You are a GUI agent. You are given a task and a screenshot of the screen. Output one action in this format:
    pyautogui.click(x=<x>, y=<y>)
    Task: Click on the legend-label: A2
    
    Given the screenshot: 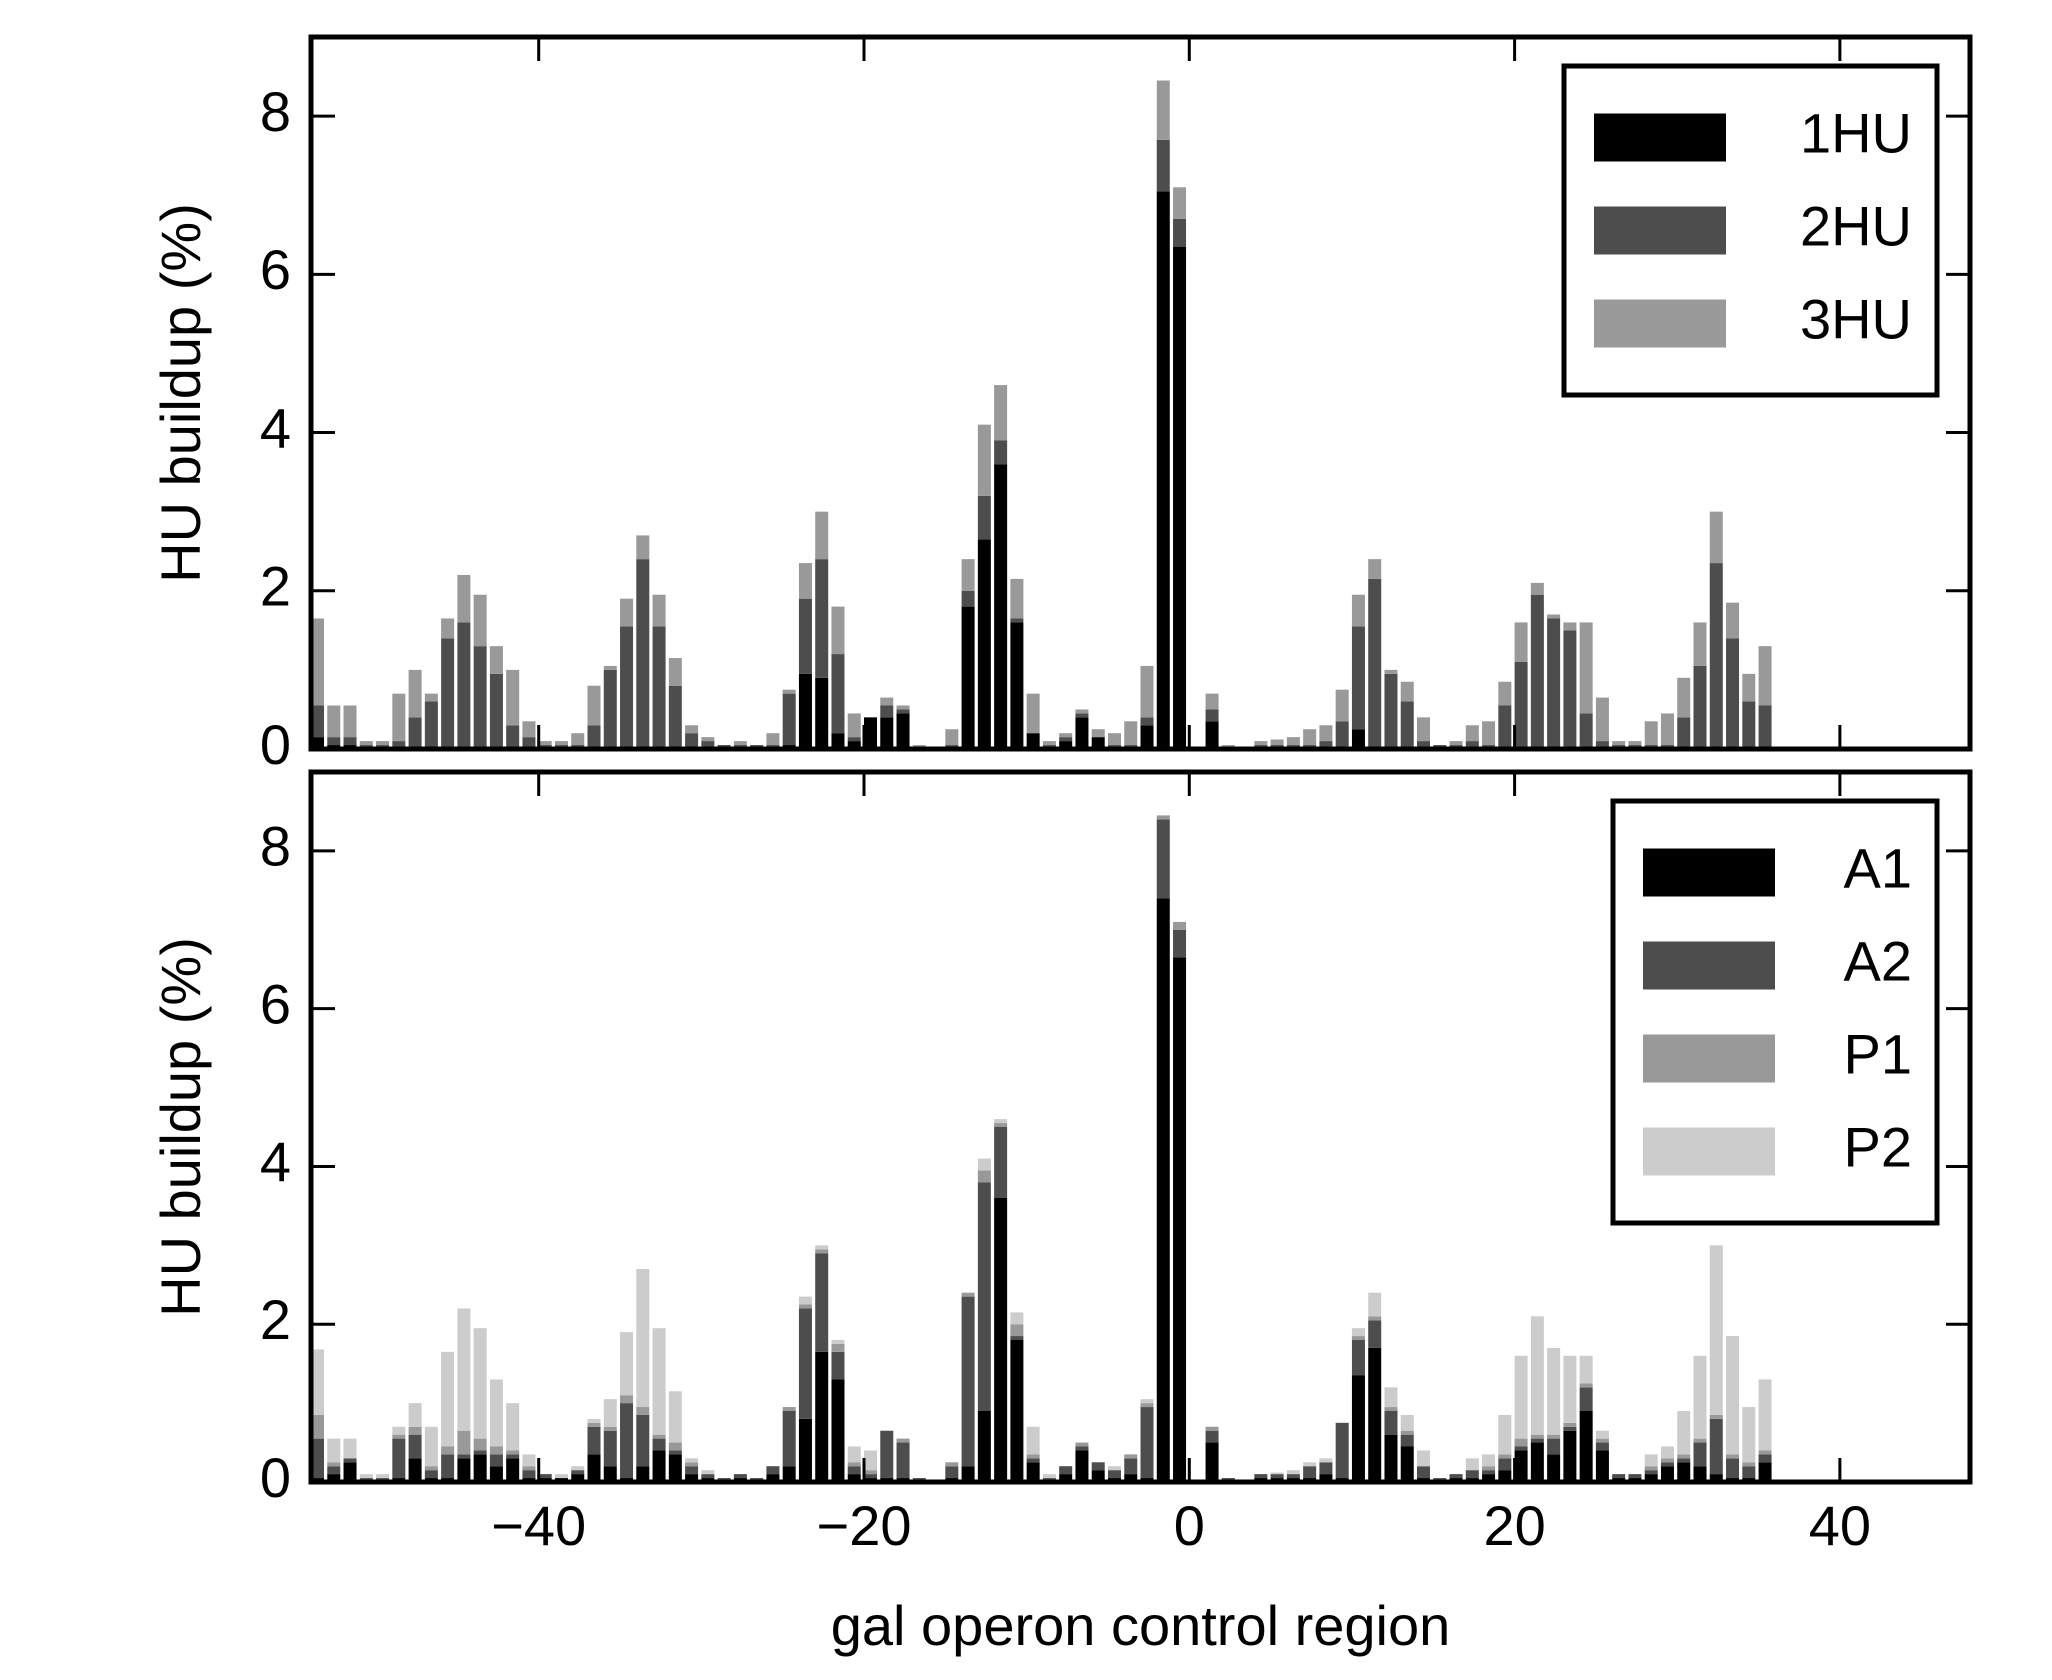 What is the action you would take?
    pyautogui.click(x=1878, y=960)
    